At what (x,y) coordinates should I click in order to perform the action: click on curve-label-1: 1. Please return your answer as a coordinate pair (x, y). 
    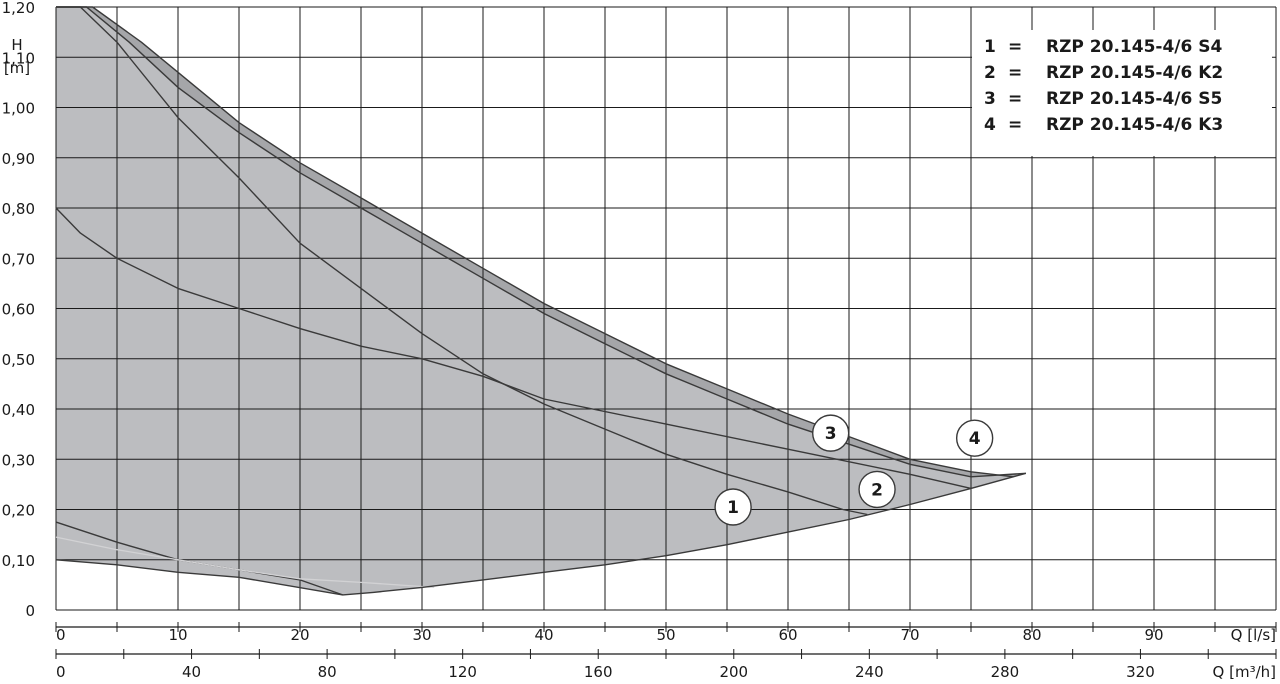
    Looking at the image, I should click on (733, 507).